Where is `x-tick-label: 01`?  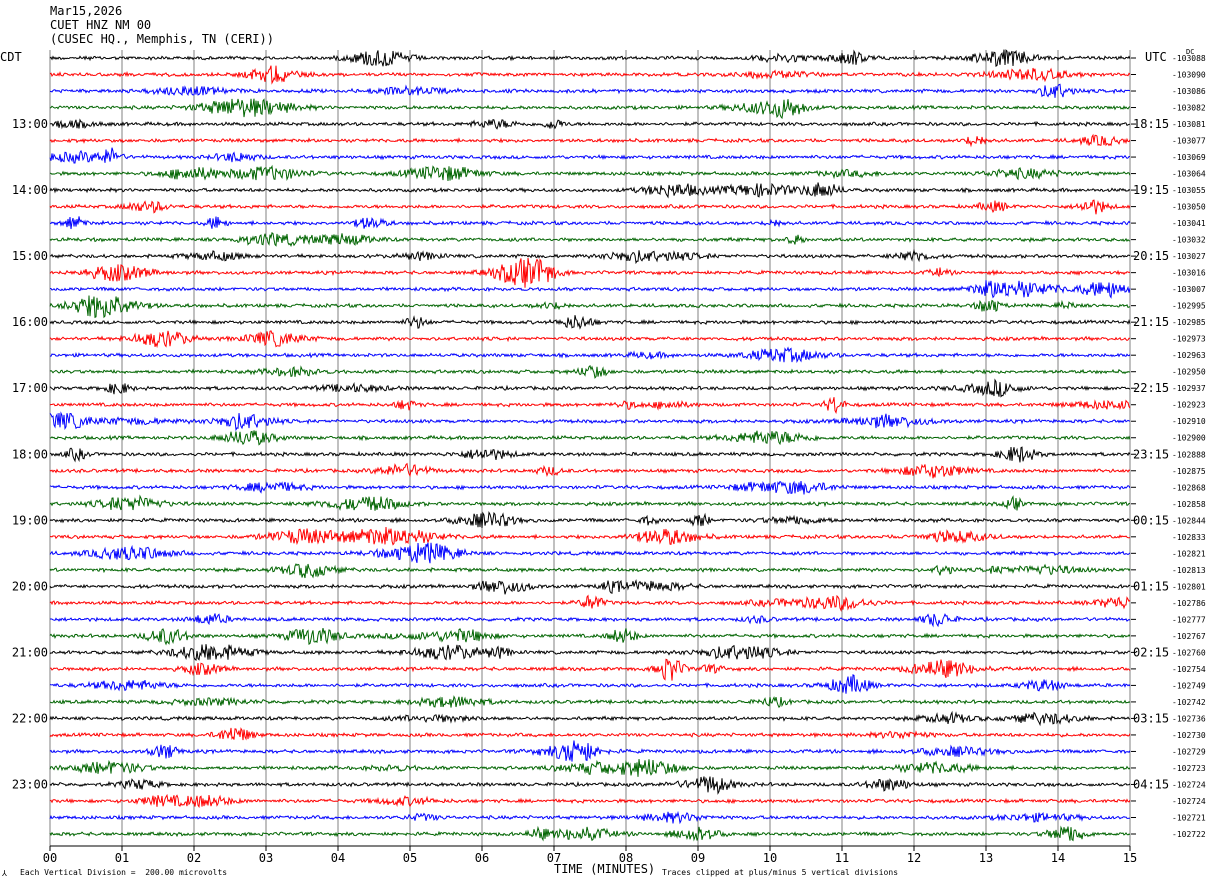
x-tick-label: 01 is located at coordinates (122, 858).